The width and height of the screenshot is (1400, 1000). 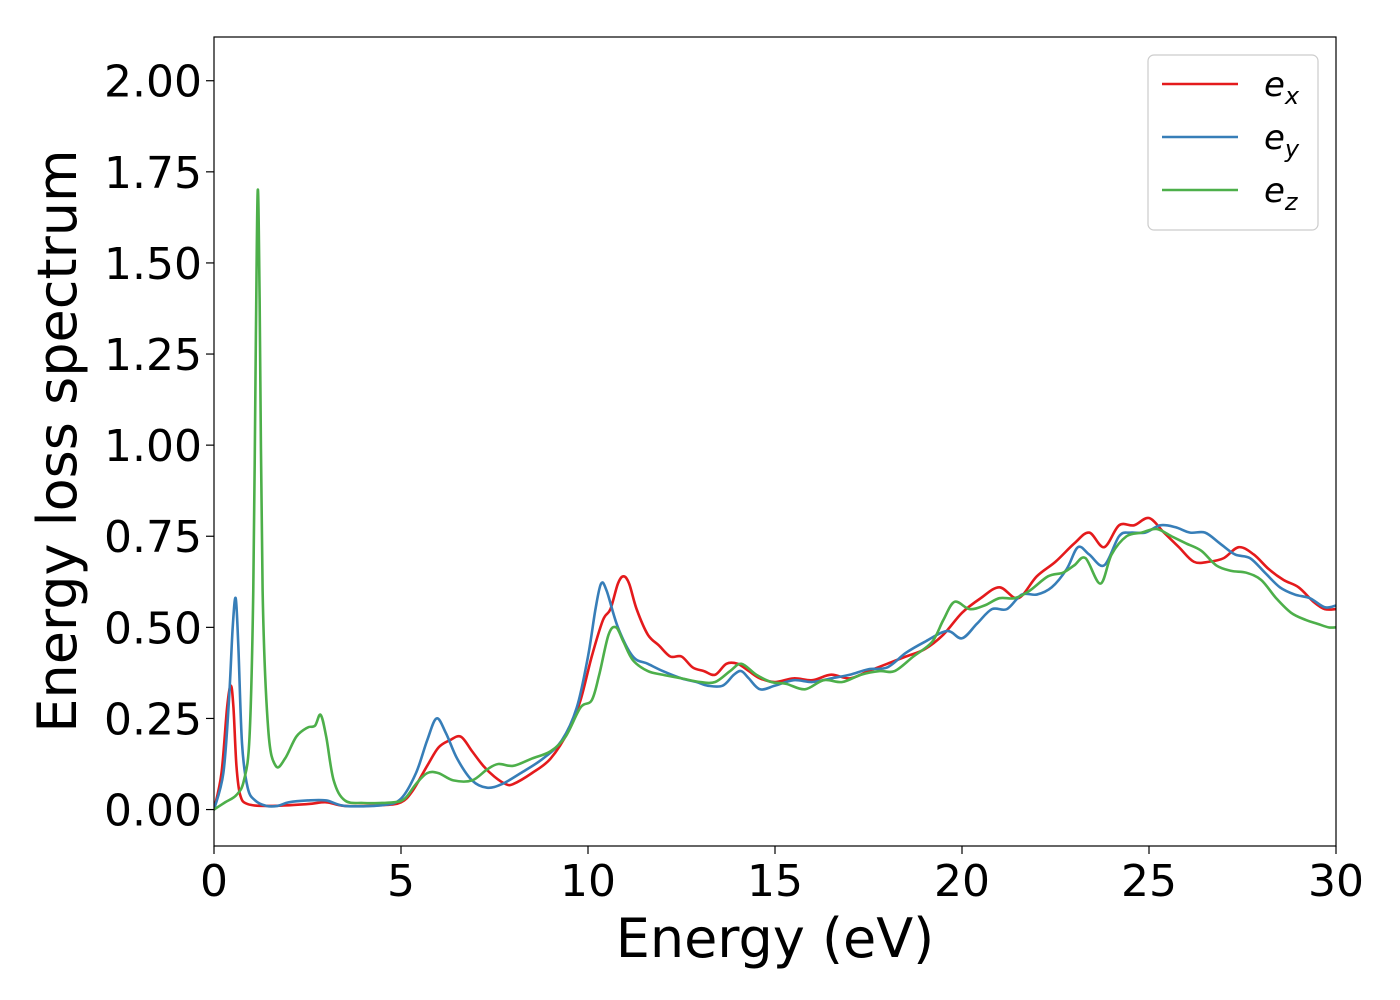 What do you see at coordinates (1282, 87) in the screenshot?
I see `legend-label-e-x: ex` at bounding box center [1282, 87].